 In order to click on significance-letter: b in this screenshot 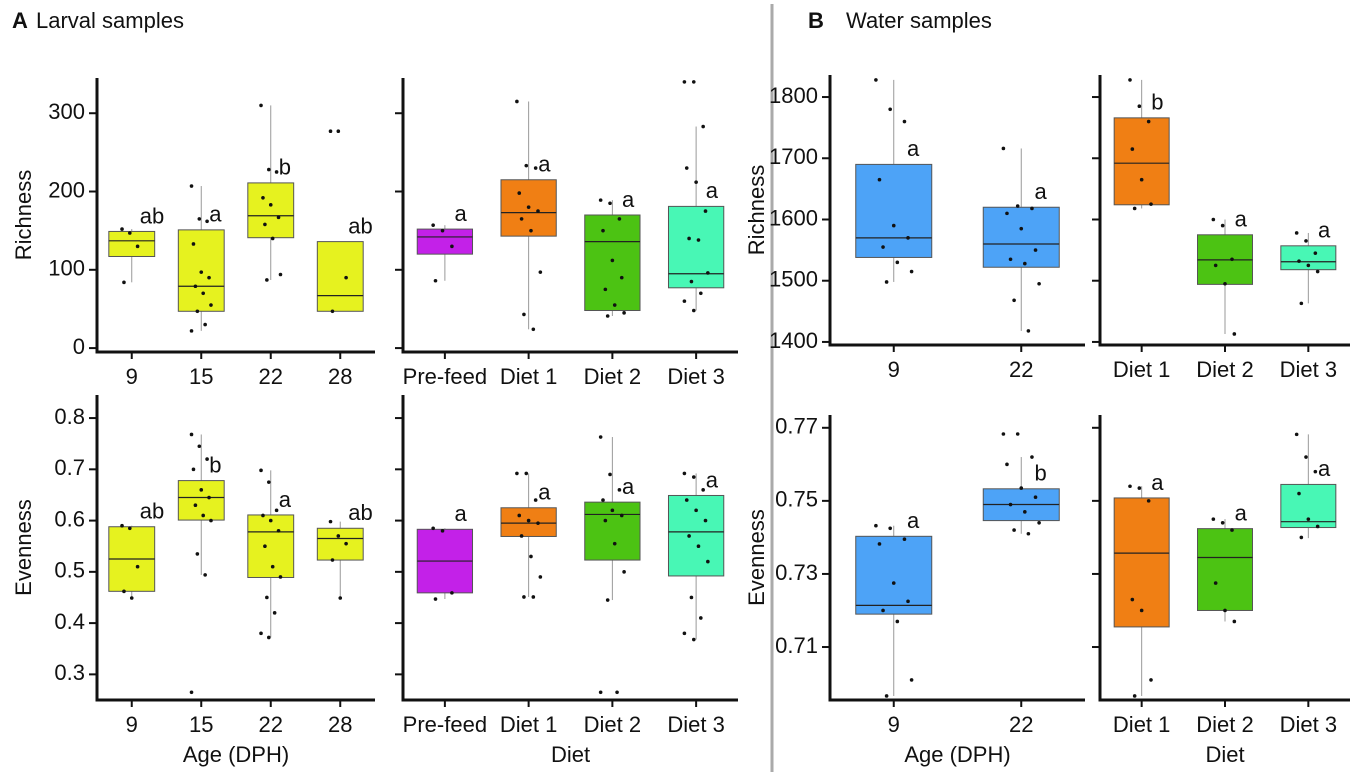, I will do `click(215, 464)`.